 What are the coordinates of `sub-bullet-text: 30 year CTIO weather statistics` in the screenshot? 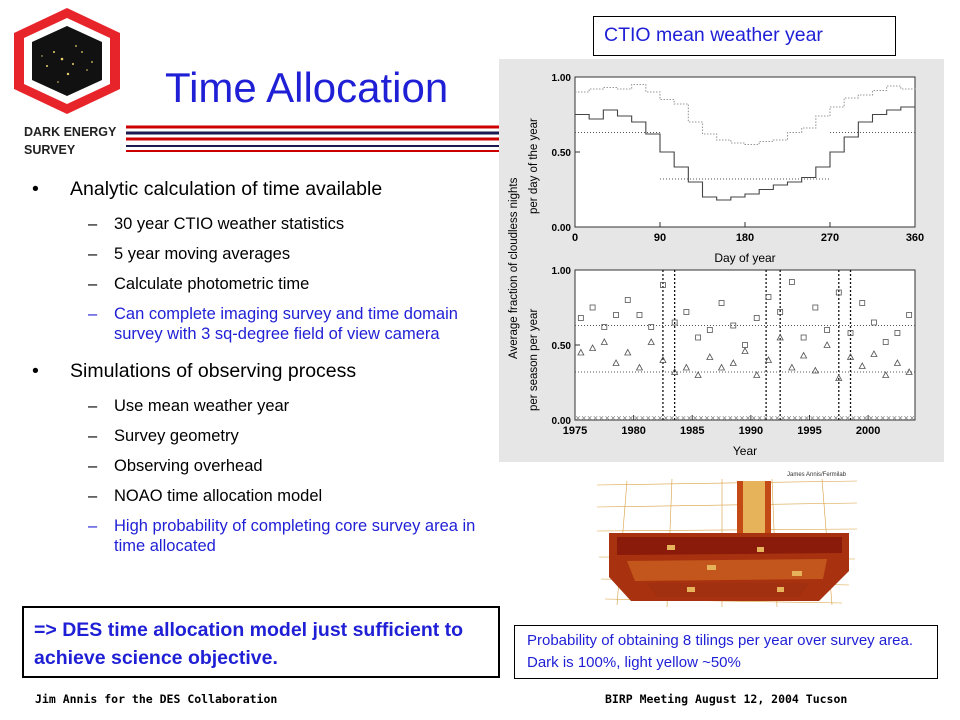 It's located at (229, 224).